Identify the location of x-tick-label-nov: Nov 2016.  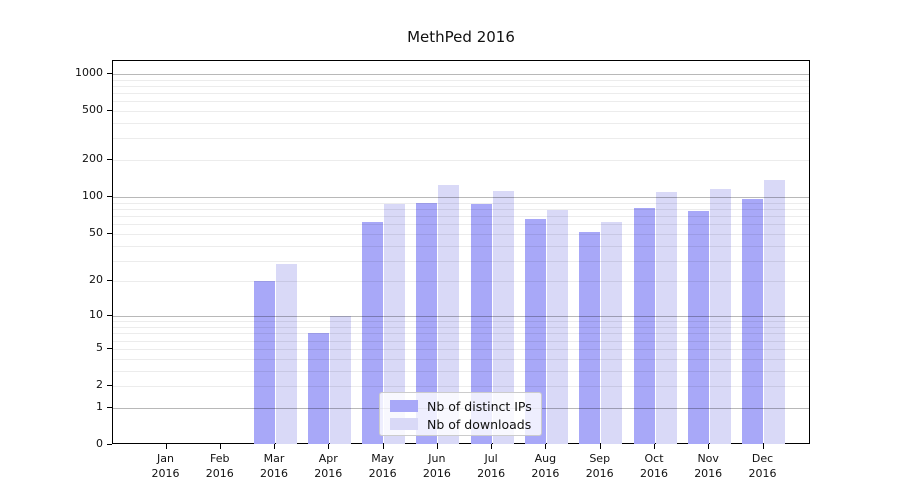
(708, 466).